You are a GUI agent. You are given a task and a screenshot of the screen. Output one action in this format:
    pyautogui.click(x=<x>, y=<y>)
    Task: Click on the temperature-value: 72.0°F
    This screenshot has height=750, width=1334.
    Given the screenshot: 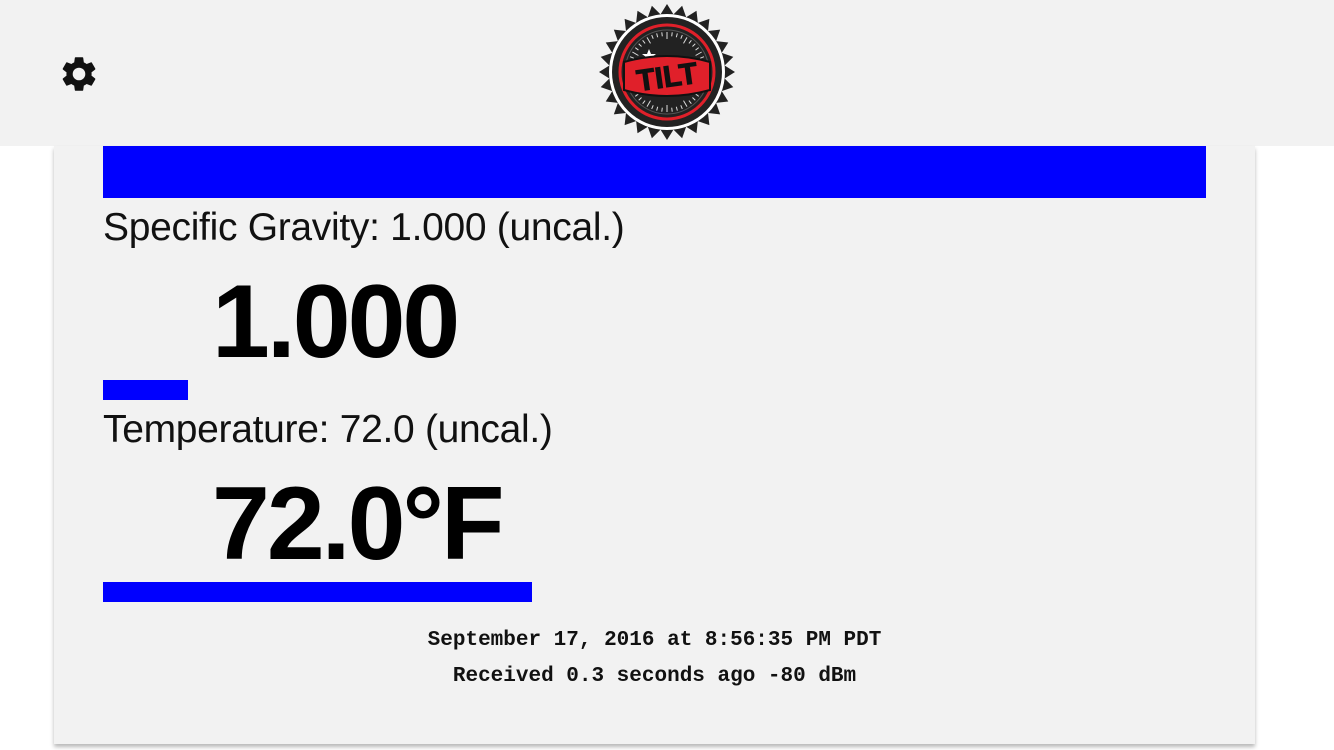 What is the action you would take?
    pyautogui.click(x=358, y=524)
    